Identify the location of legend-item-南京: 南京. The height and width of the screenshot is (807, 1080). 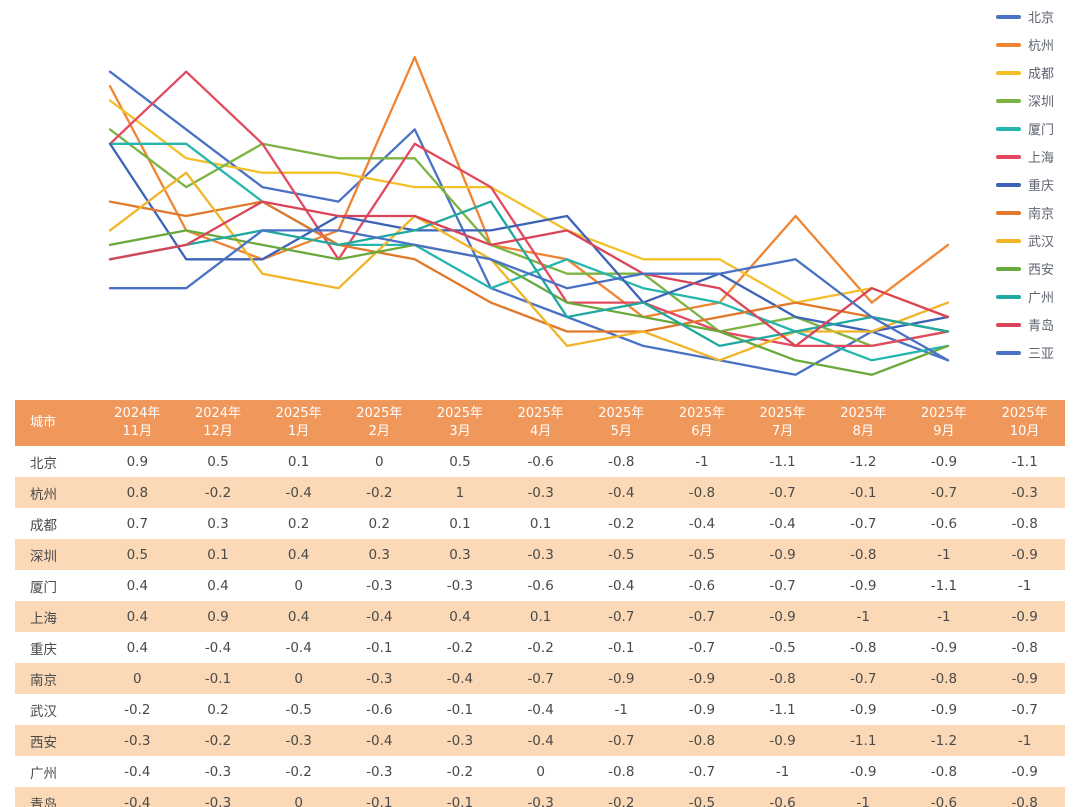
(1036, 213).